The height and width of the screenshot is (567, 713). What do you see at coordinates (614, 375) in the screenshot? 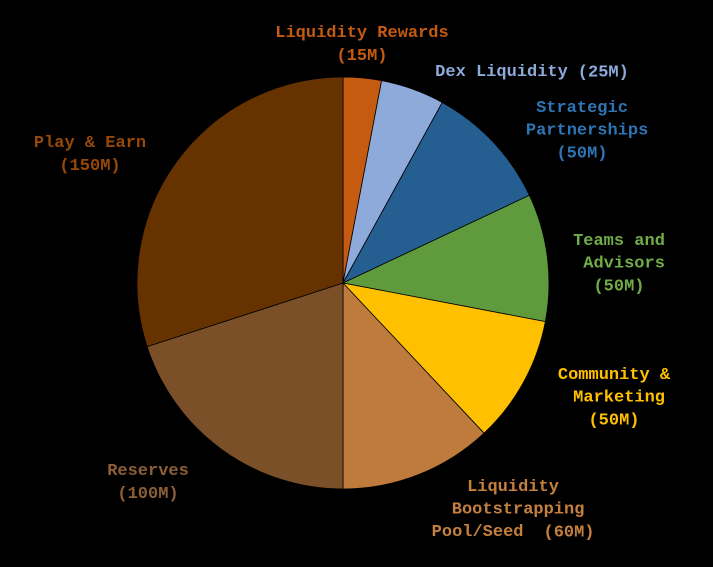
I see `label-line: Community &` at bounding box center [614, 375].